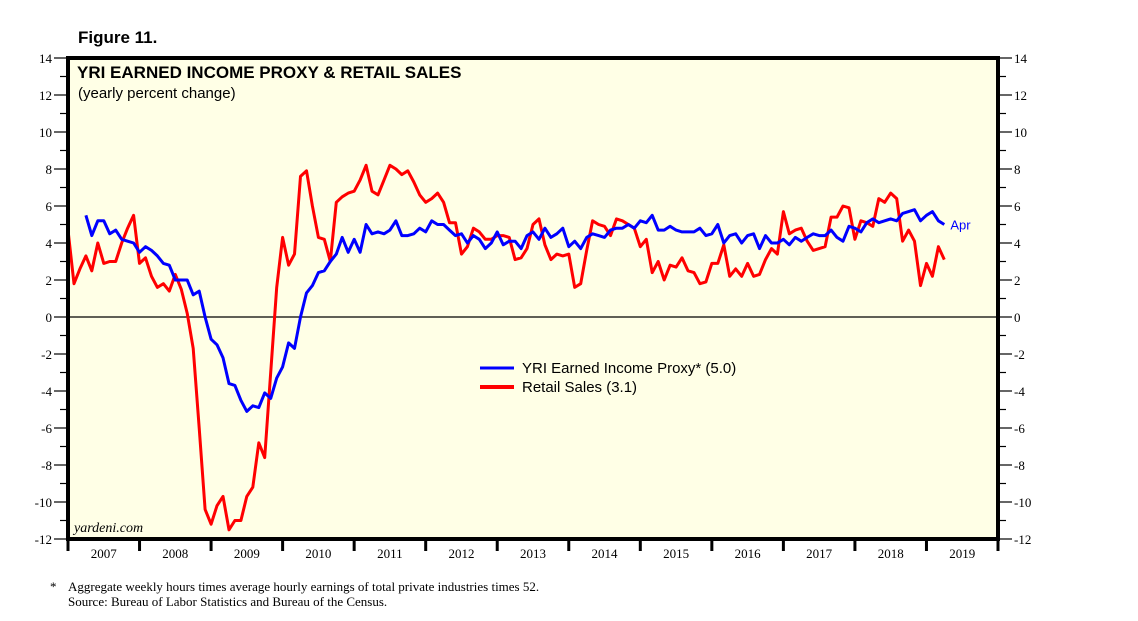 The height and width of the screenshot is (621, 1138). Describe the element at coordinates (269, 72) in the screenshot. I see `chart-title: YRI EARNED INCOME PROXY & RETAIL SALES` at that location.